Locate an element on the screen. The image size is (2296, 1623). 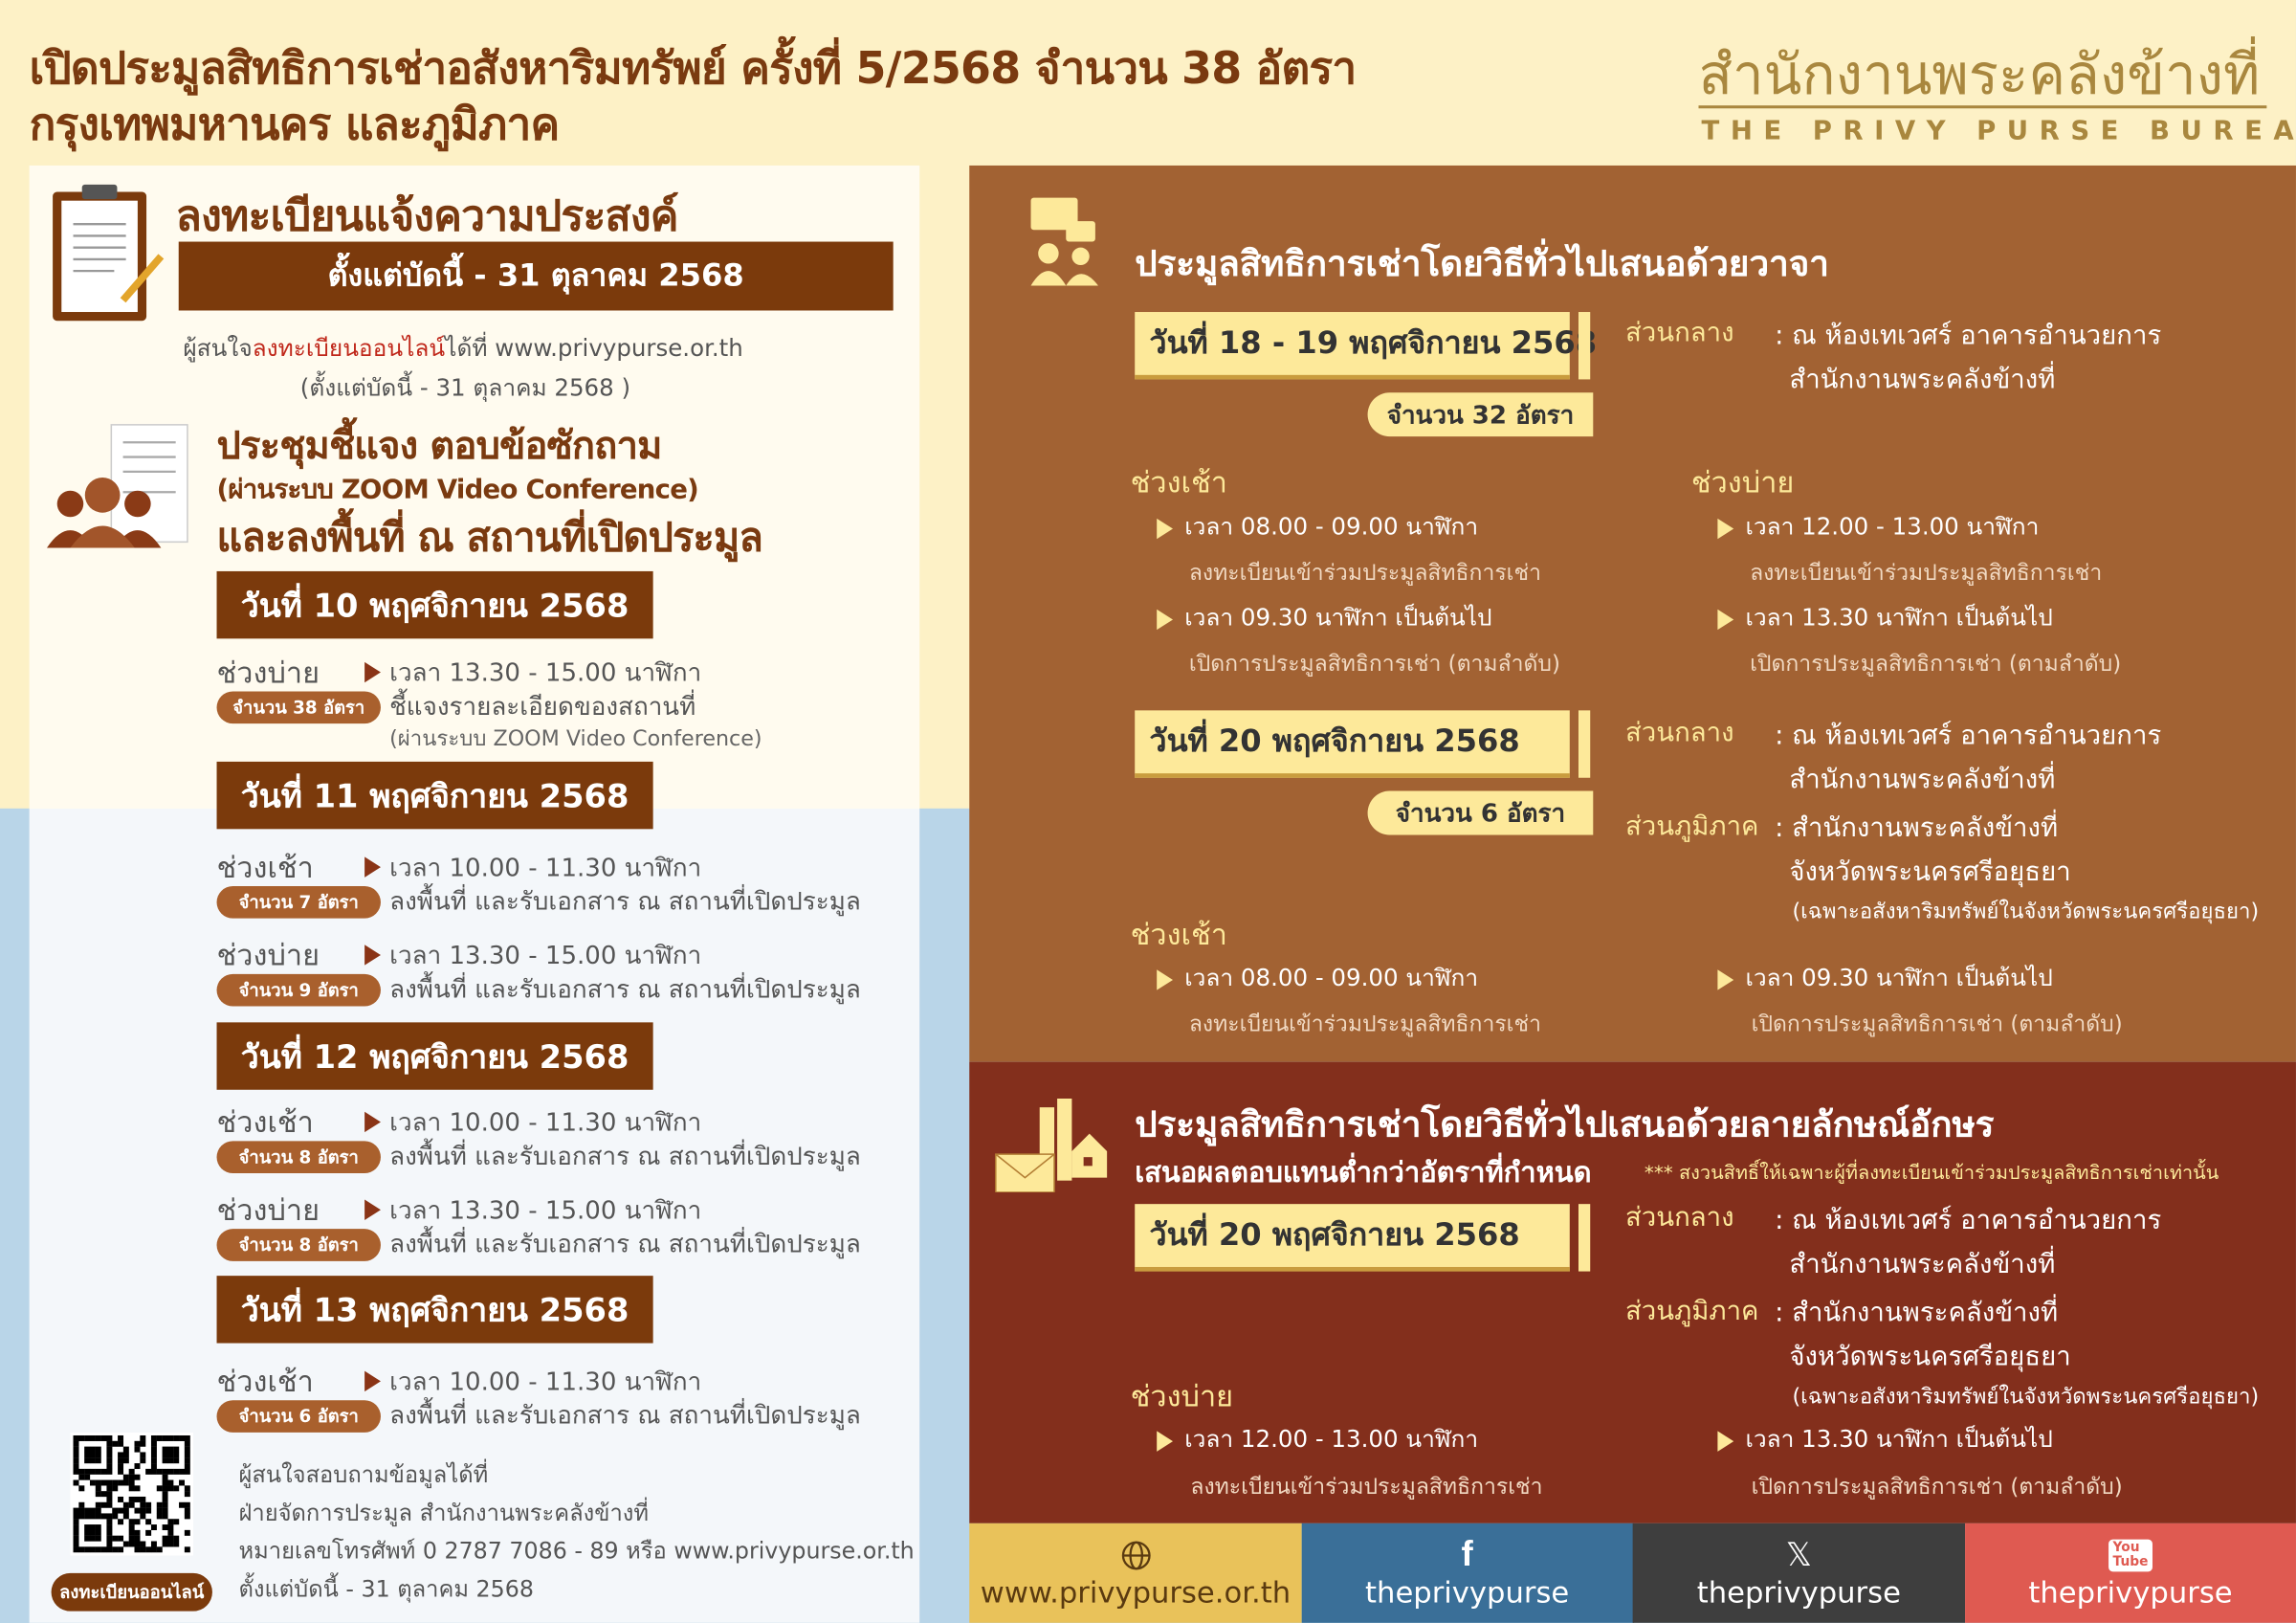
register-note-2: (ตั้งแต่บัดนี้ - 31 ตุลาคม 2568 ) is located at coordinates (465, 387).